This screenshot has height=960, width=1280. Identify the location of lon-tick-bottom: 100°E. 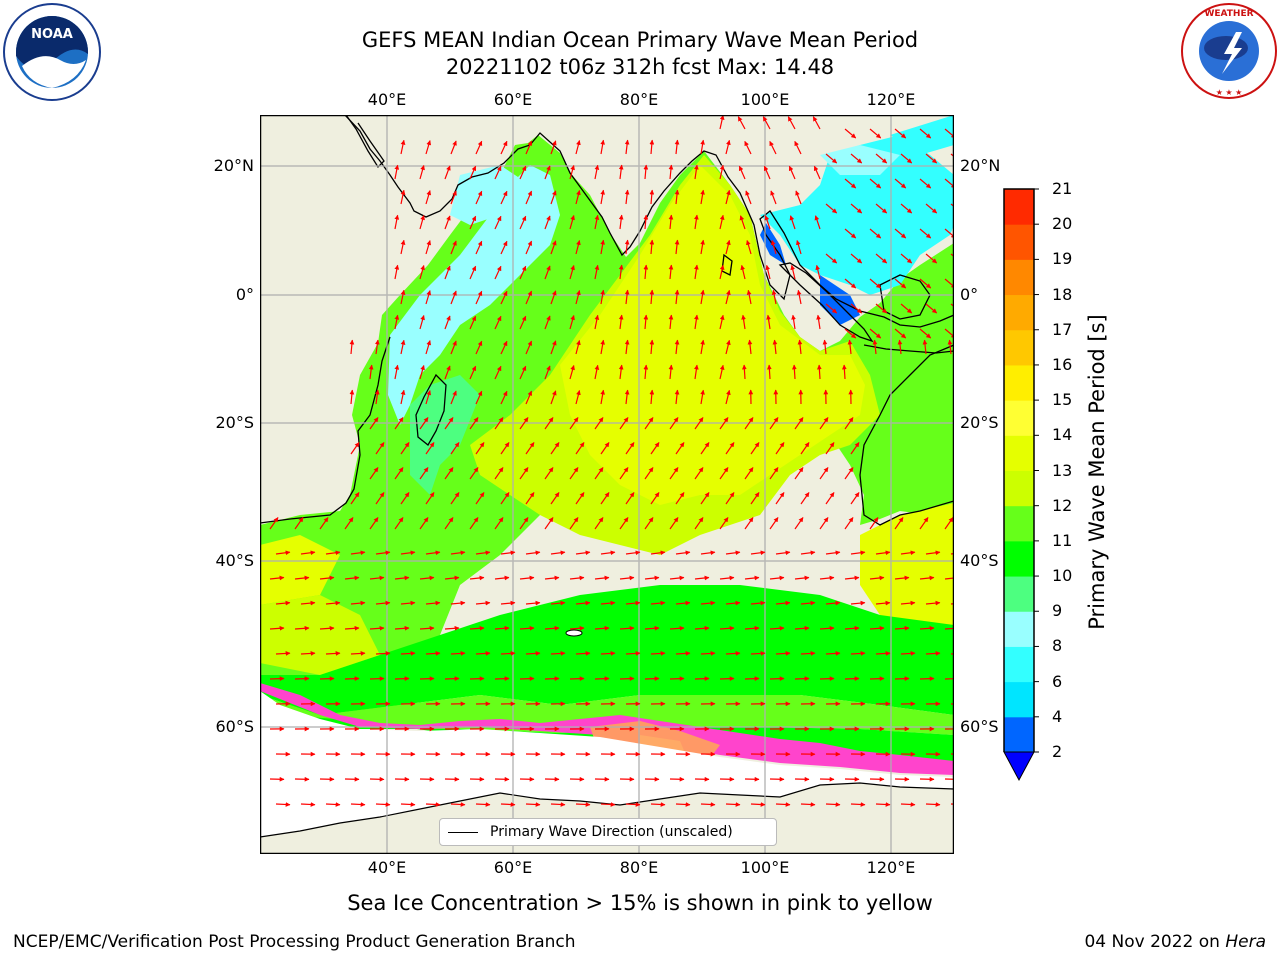
(765, 867).